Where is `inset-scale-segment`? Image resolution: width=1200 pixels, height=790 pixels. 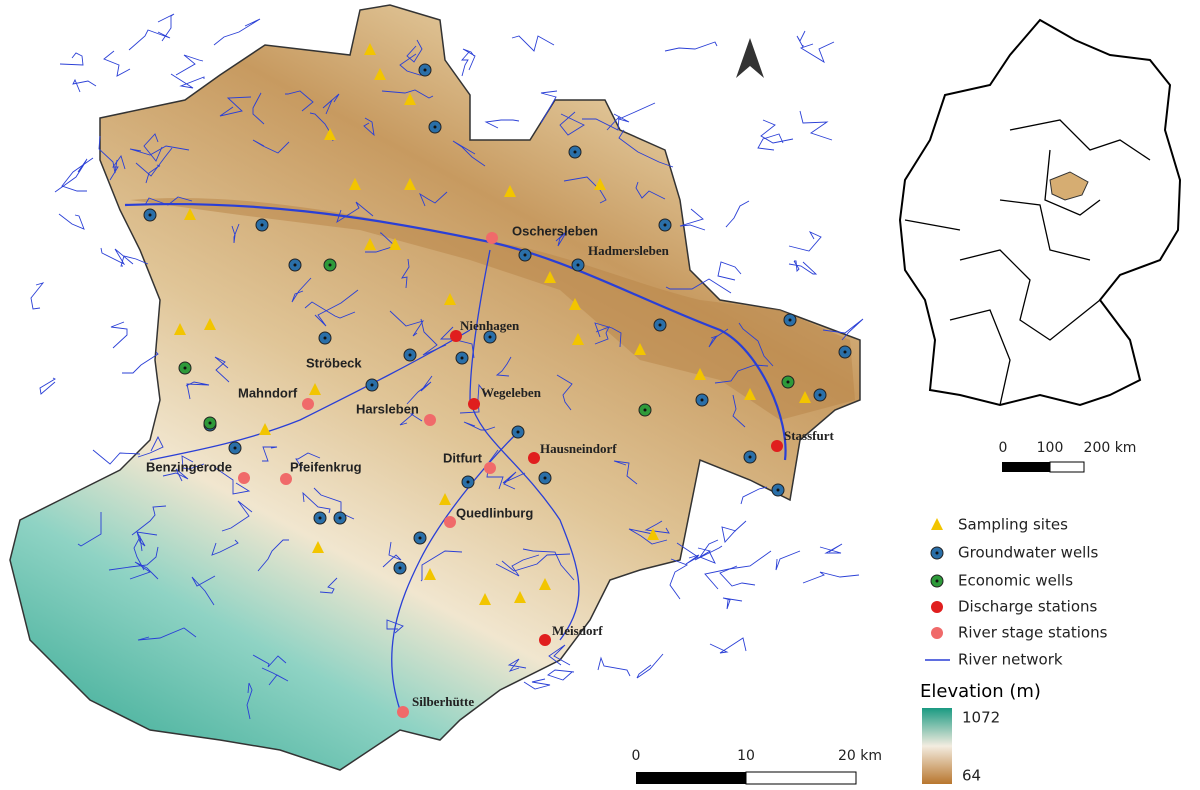 inset-scale-segment is located at coordinates (1026, 467).